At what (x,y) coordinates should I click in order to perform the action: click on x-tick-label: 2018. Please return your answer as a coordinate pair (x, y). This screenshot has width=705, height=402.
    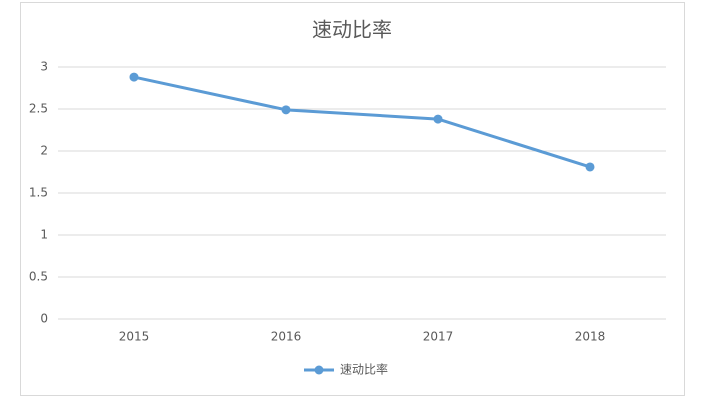
    Looking at the image, I should click on (590, 337).